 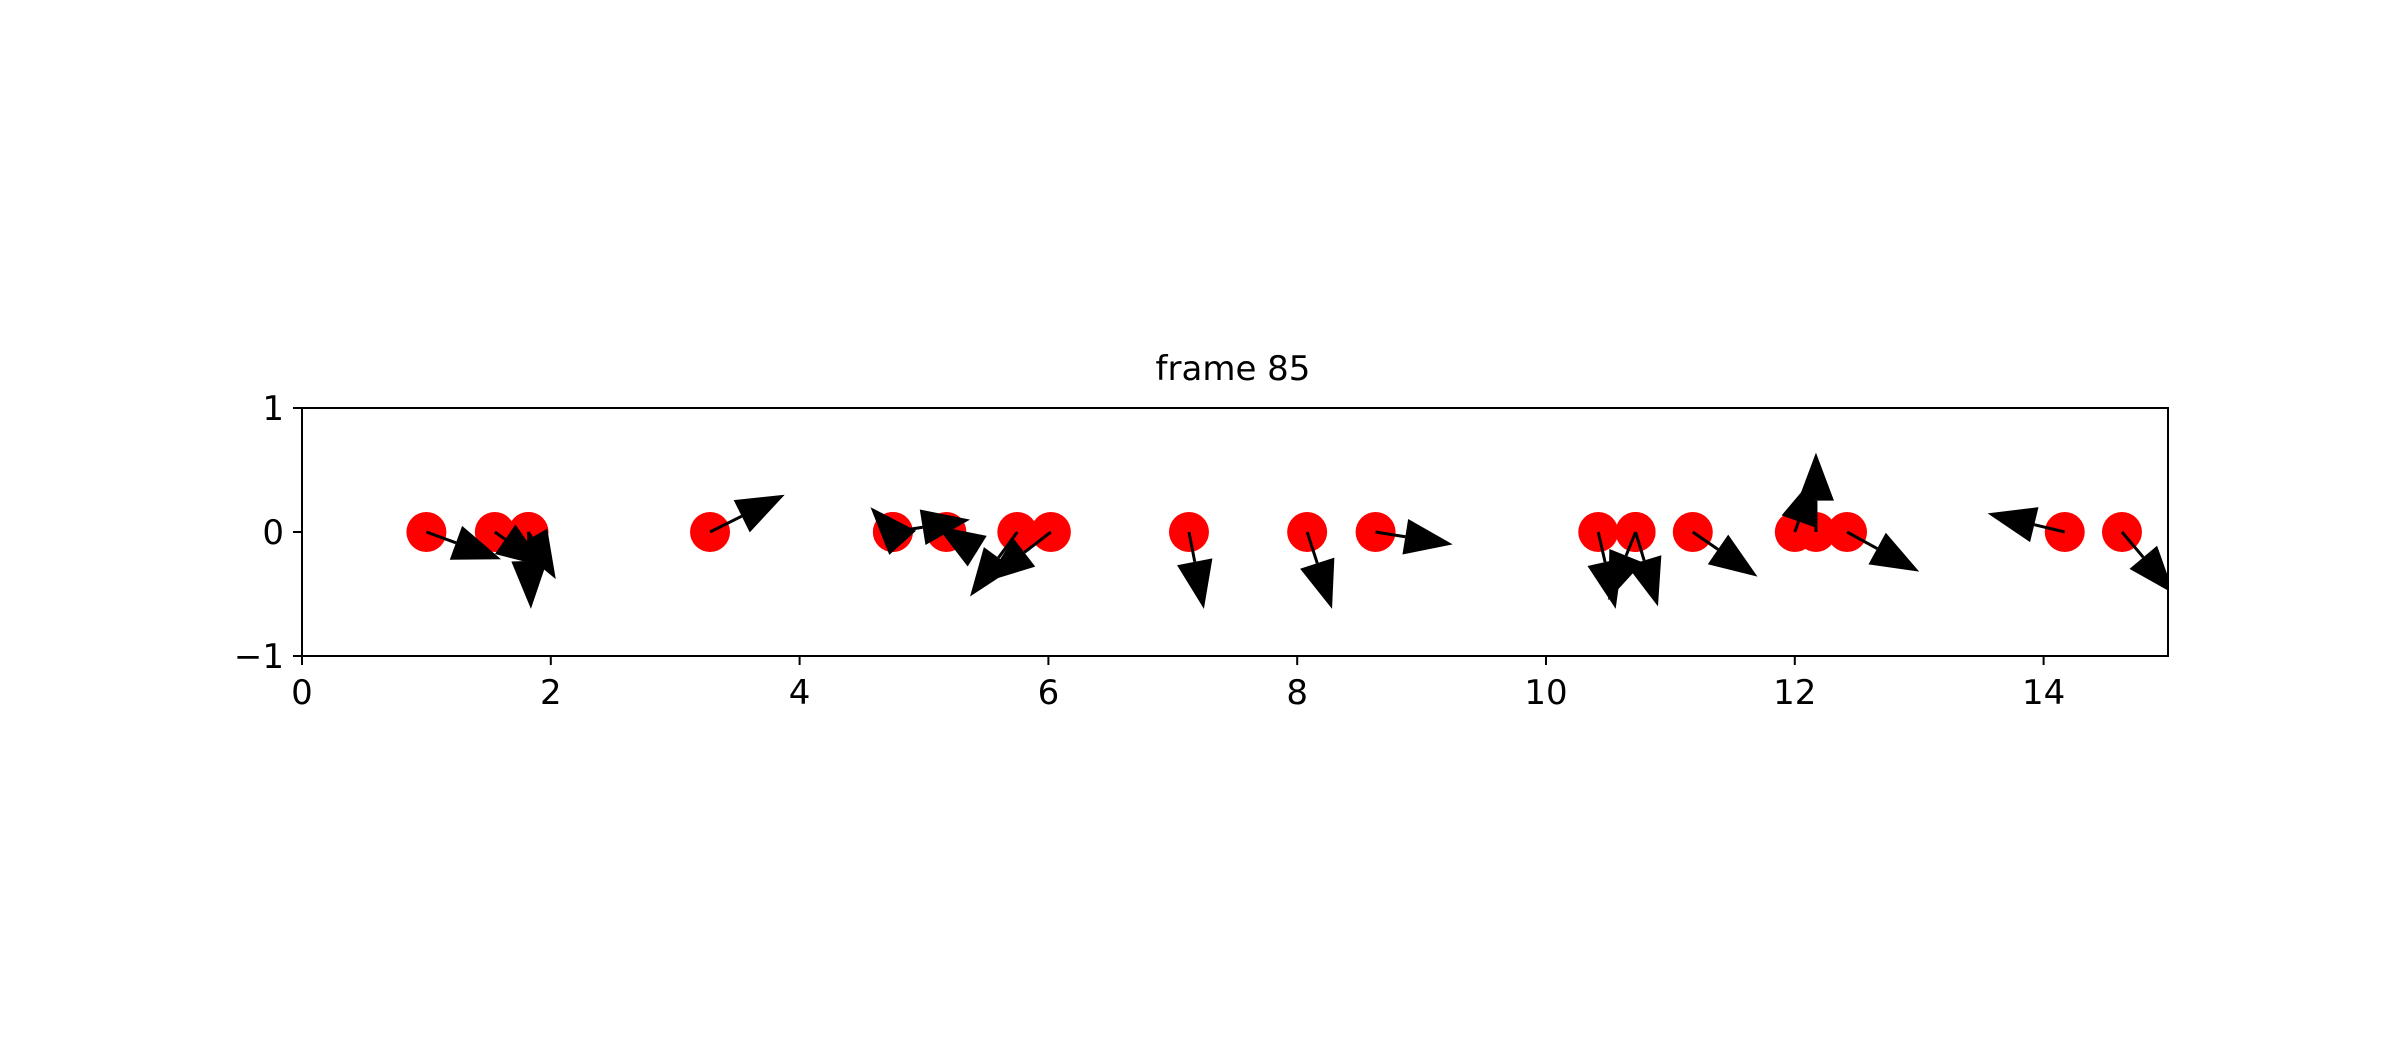 I want to click on x-tick-label: 2, so click(x=551, y=693).